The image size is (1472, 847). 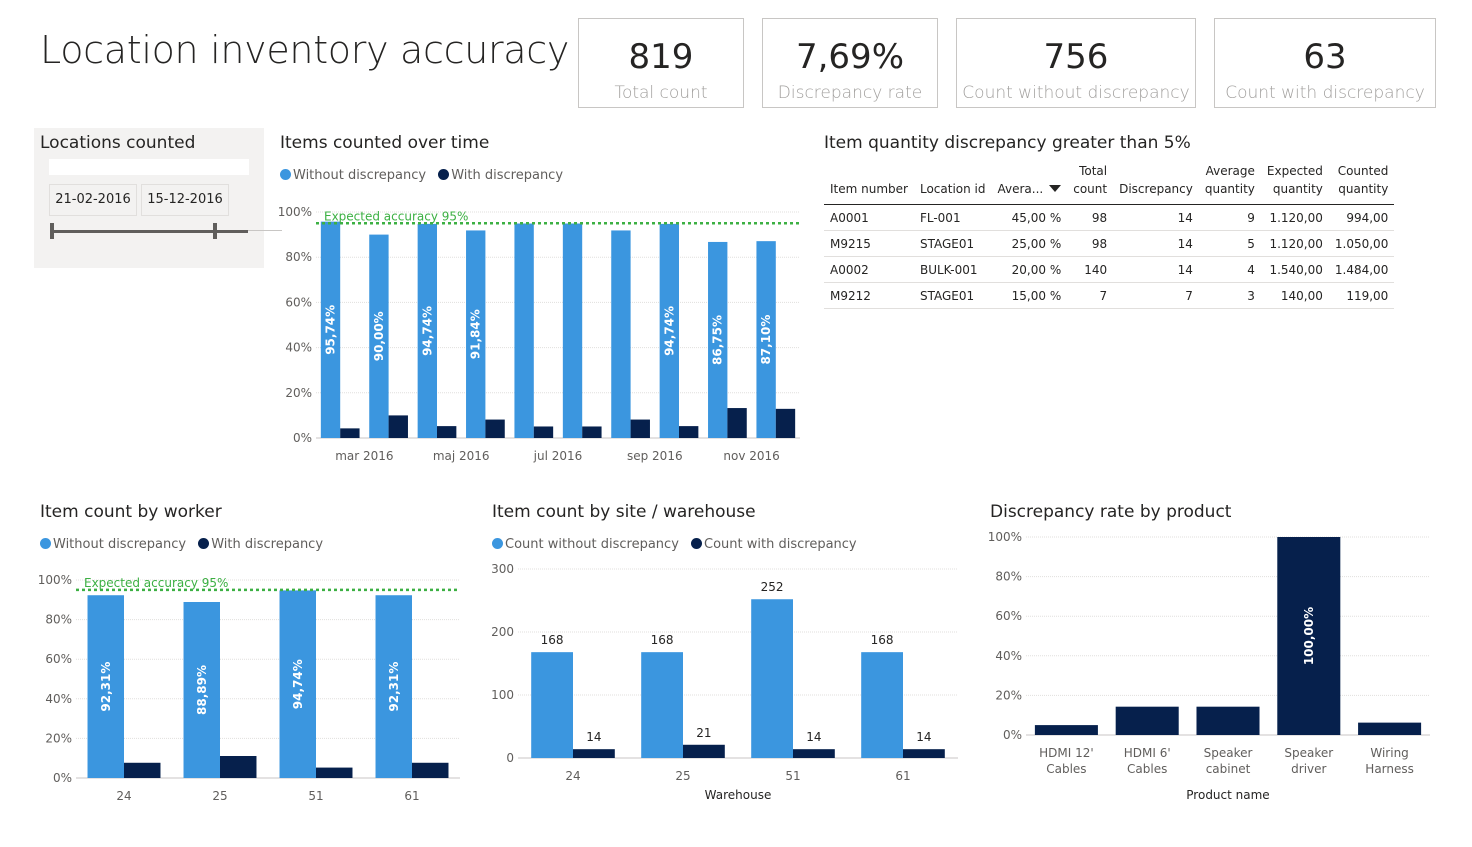 I want to click on sort-descending-icon, so click(x=1055, y=188).